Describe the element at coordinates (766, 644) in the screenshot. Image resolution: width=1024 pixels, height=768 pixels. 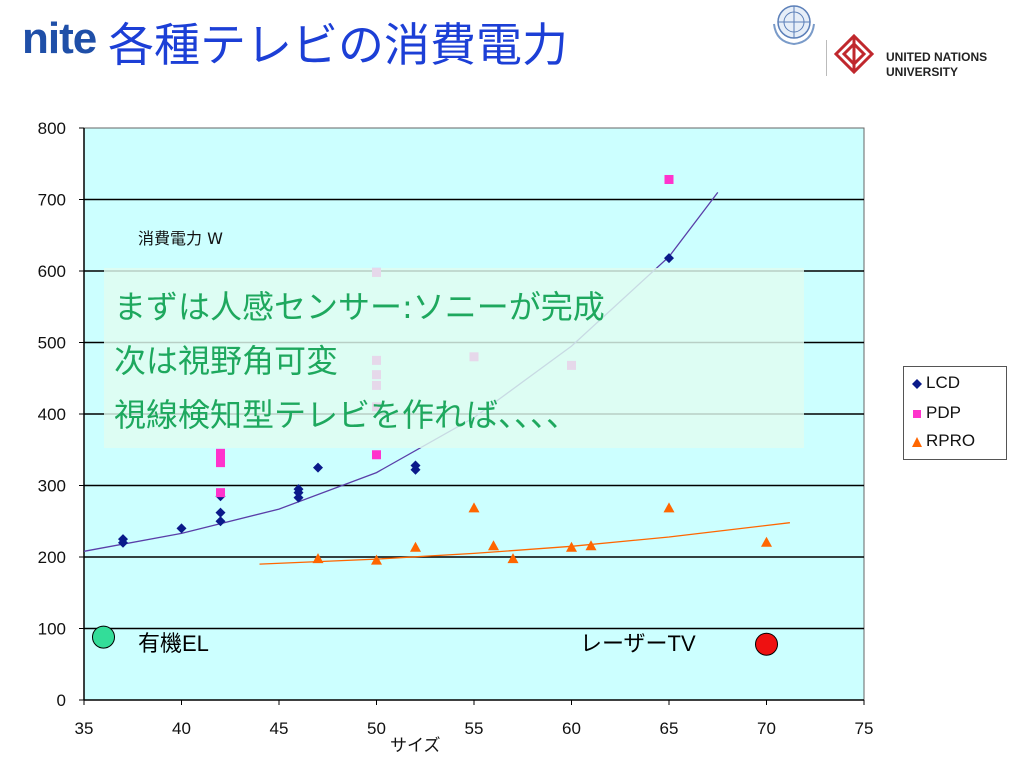
I see `annotation-marker-laser-tv` at that location.